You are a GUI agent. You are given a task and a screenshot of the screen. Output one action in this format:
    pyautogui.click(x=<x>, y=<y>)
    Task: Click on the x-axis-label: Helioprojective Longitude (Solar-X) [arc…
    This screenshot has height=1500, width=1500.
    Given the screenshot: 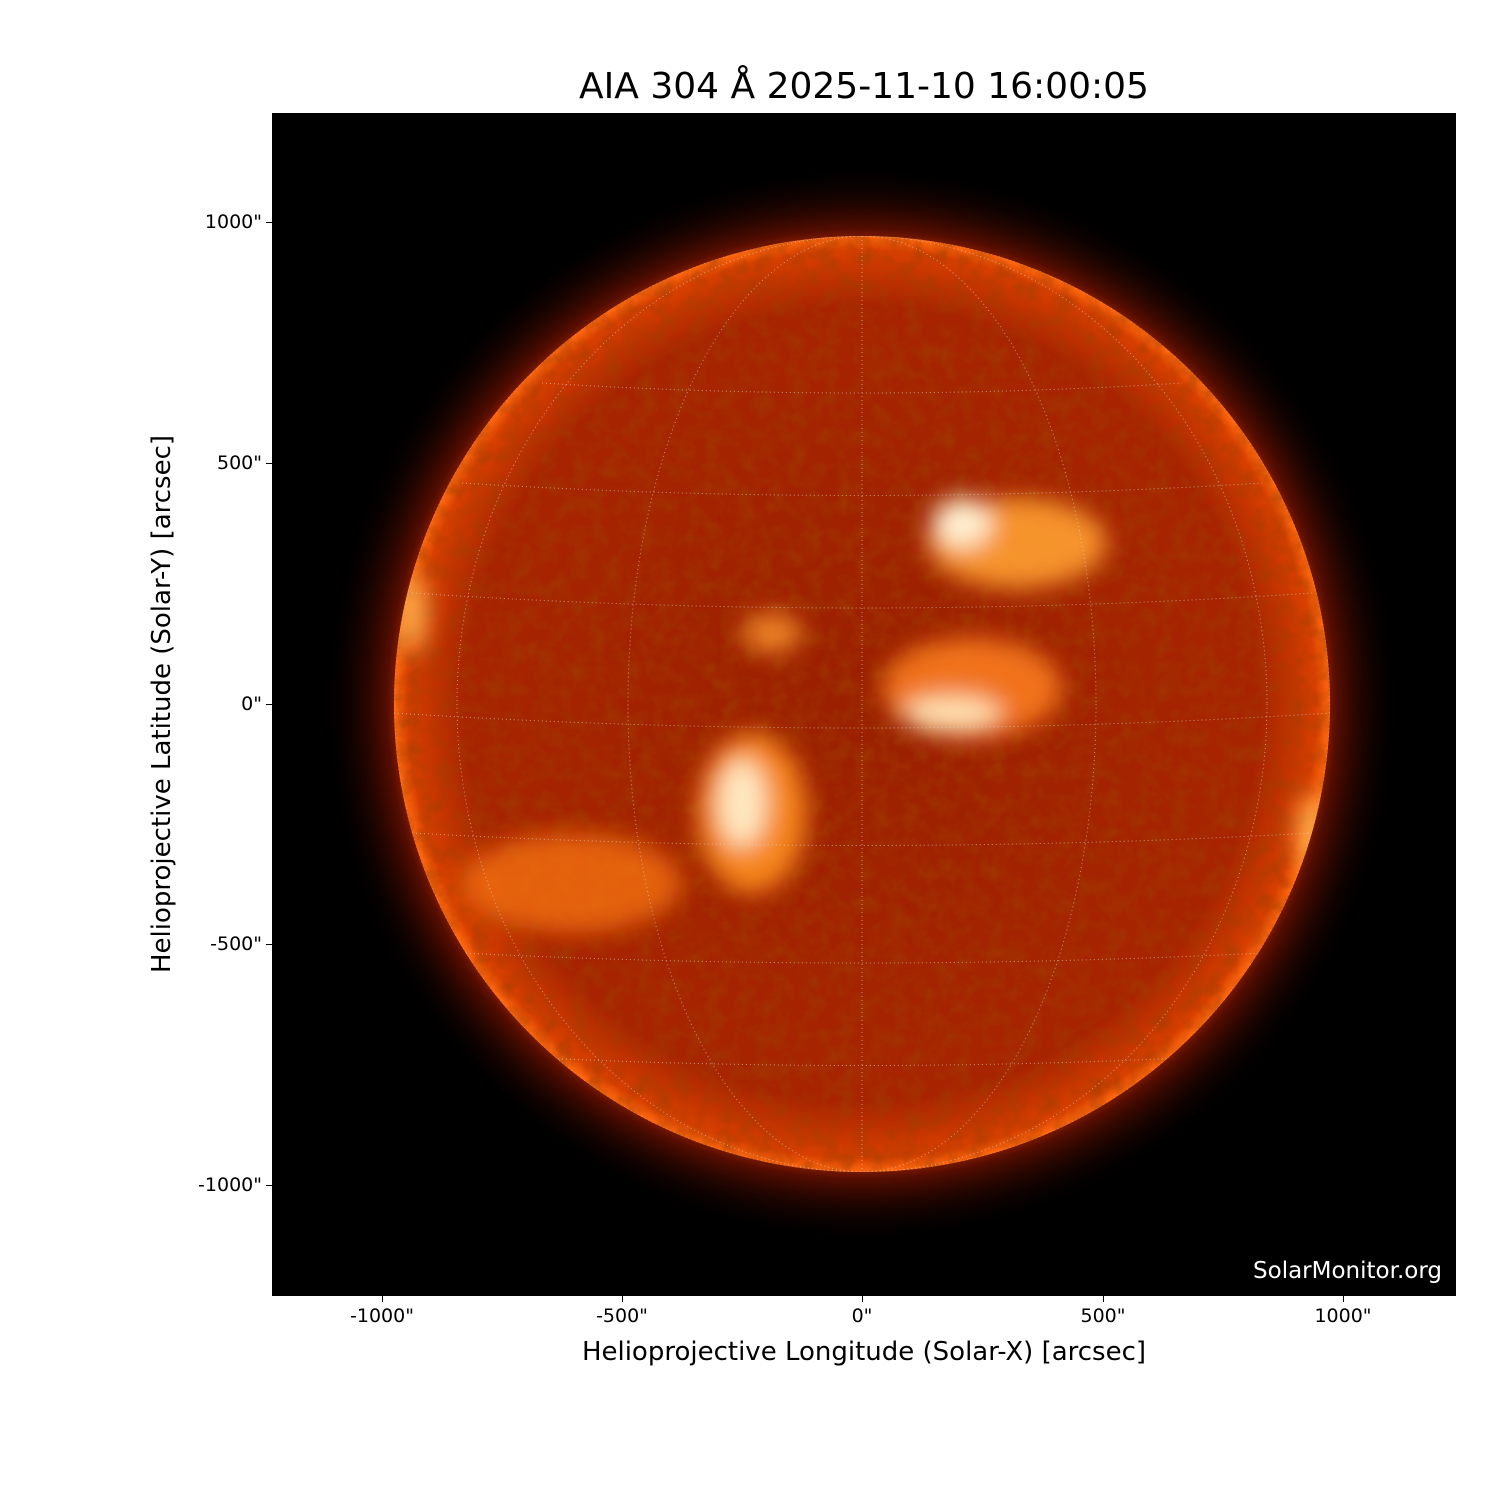 What is the action you would take?
    pyautogui.click(x=864, y=1352)
    